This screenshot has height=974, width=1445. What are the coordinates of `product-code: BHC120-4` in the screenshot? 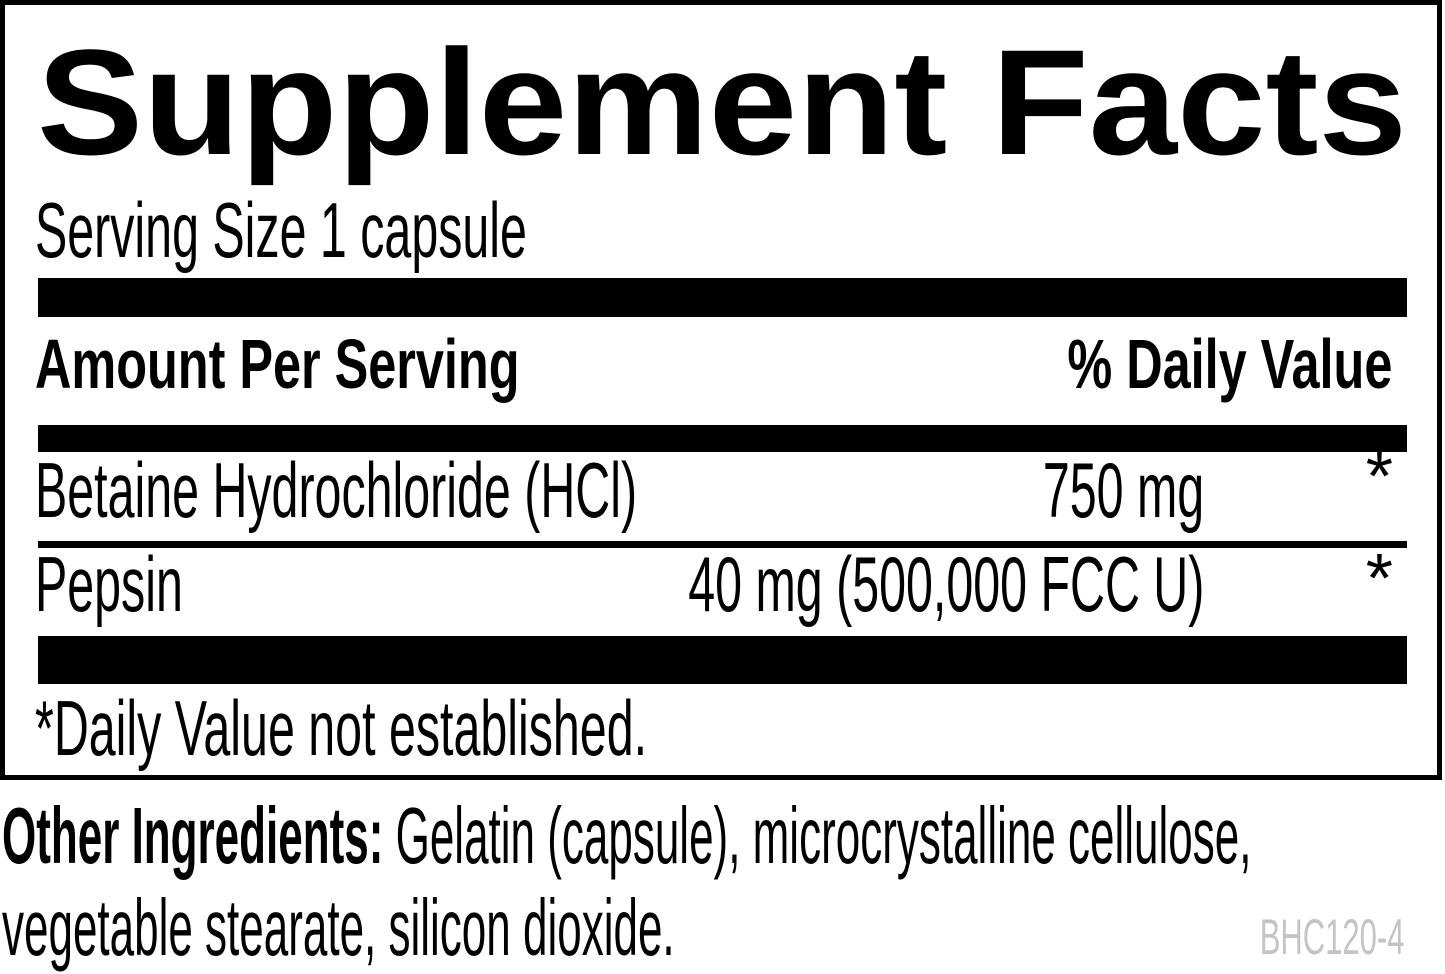 It's located at (1331, 937).